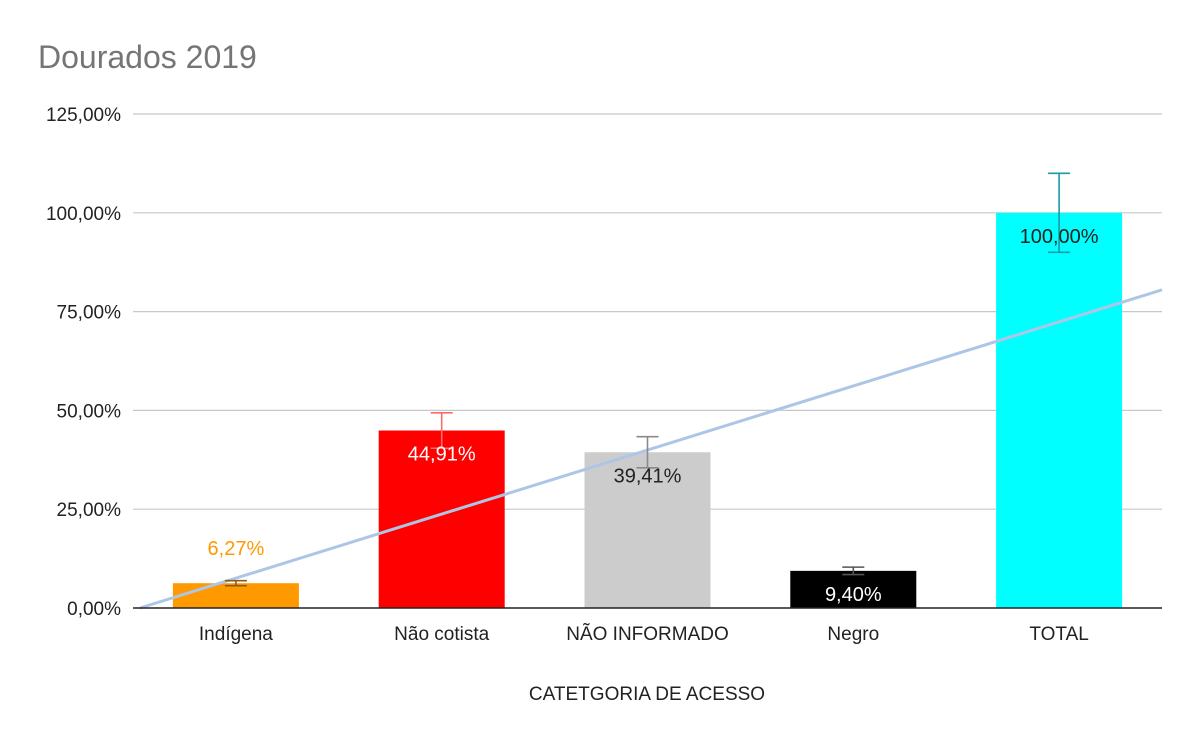 The width and height of the screenshot is (1200, 742). Describe the element at coordinates (89, 510) in the screenshot. I see `y-tick-label: 25,00%` at that location.